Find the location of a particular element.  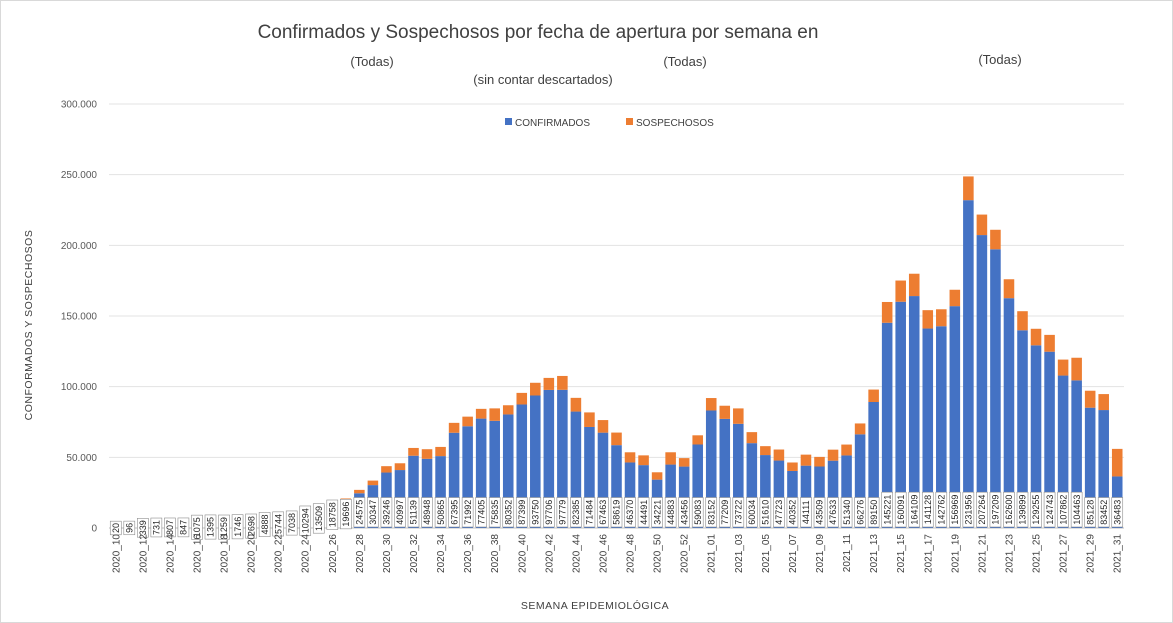

x-tick-label: 2021_11 is located at coordinates (847, 553).